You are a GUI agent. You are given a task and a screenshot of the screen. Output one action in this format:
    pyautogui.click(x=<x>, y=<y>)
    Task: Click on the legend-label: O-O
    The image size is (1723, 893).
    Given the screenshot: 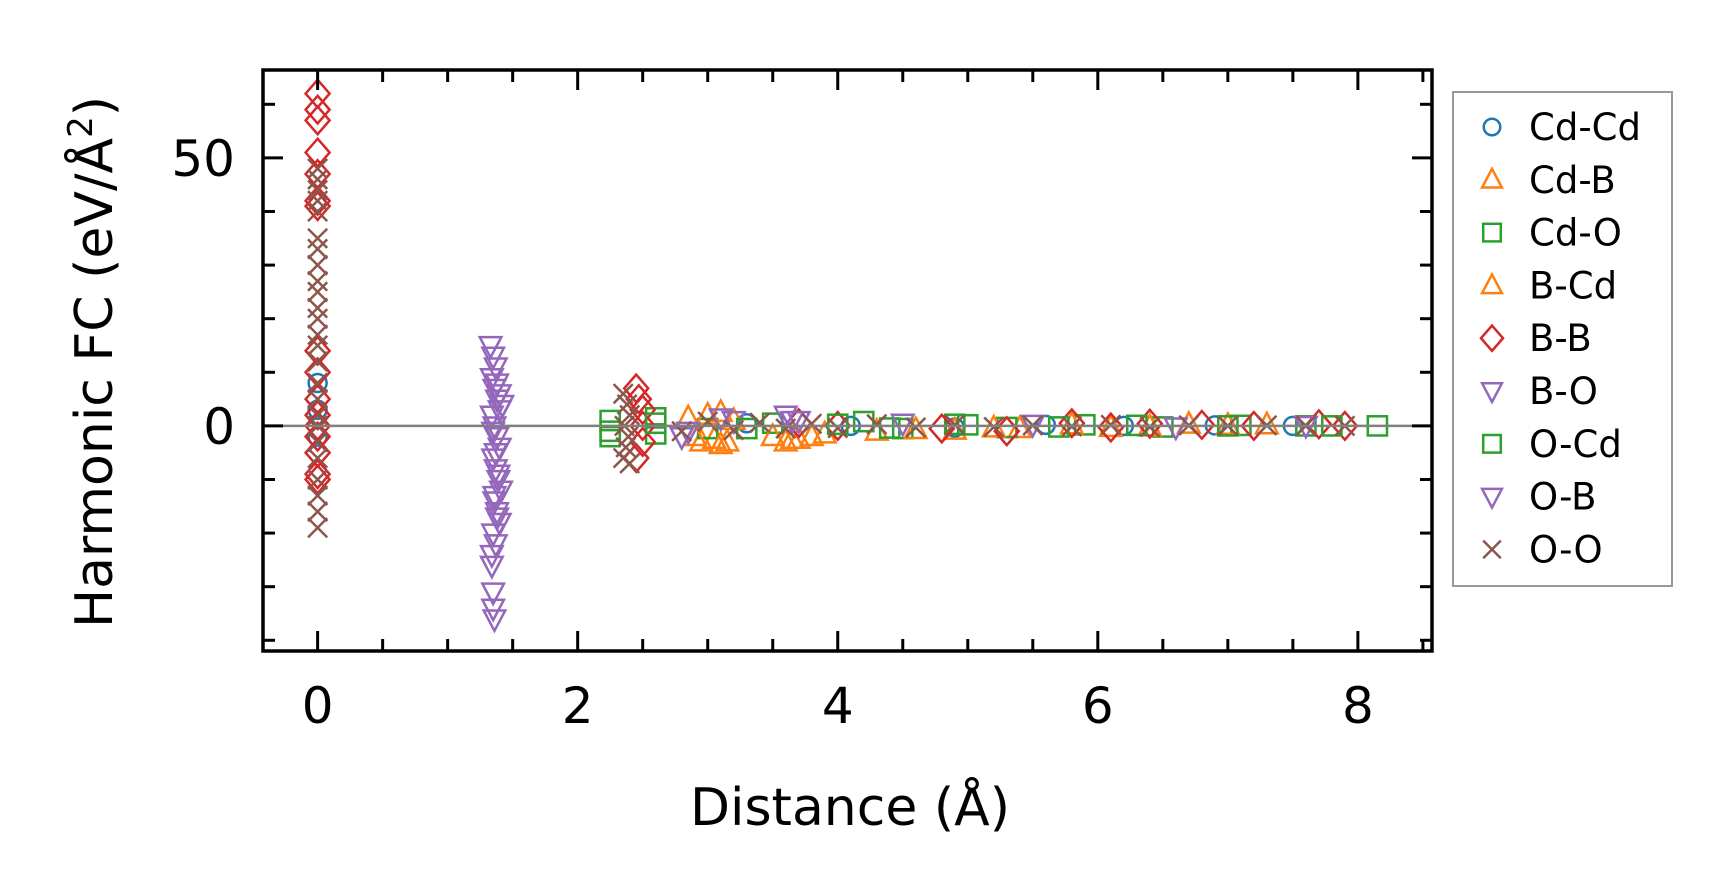 What is the action you would take?
    pyautogui.click(x=1566, y=549)
    